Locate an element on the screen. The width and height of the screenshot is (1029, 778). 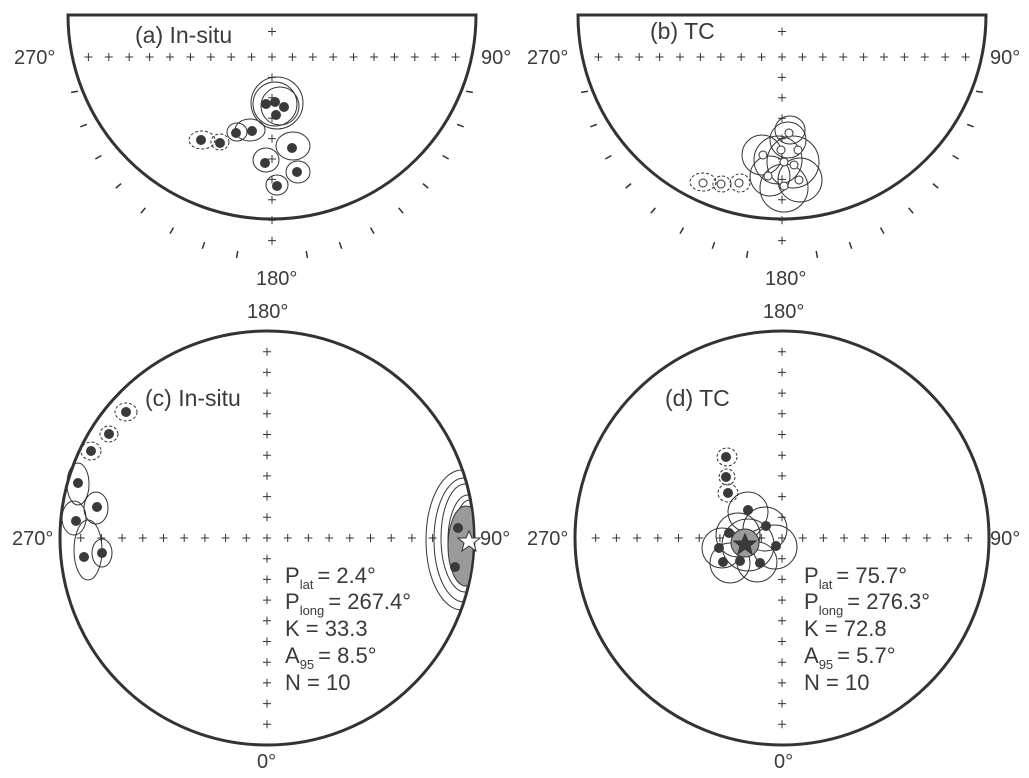
panel-b-label-south: 180° is located at coordinates (785, 279).